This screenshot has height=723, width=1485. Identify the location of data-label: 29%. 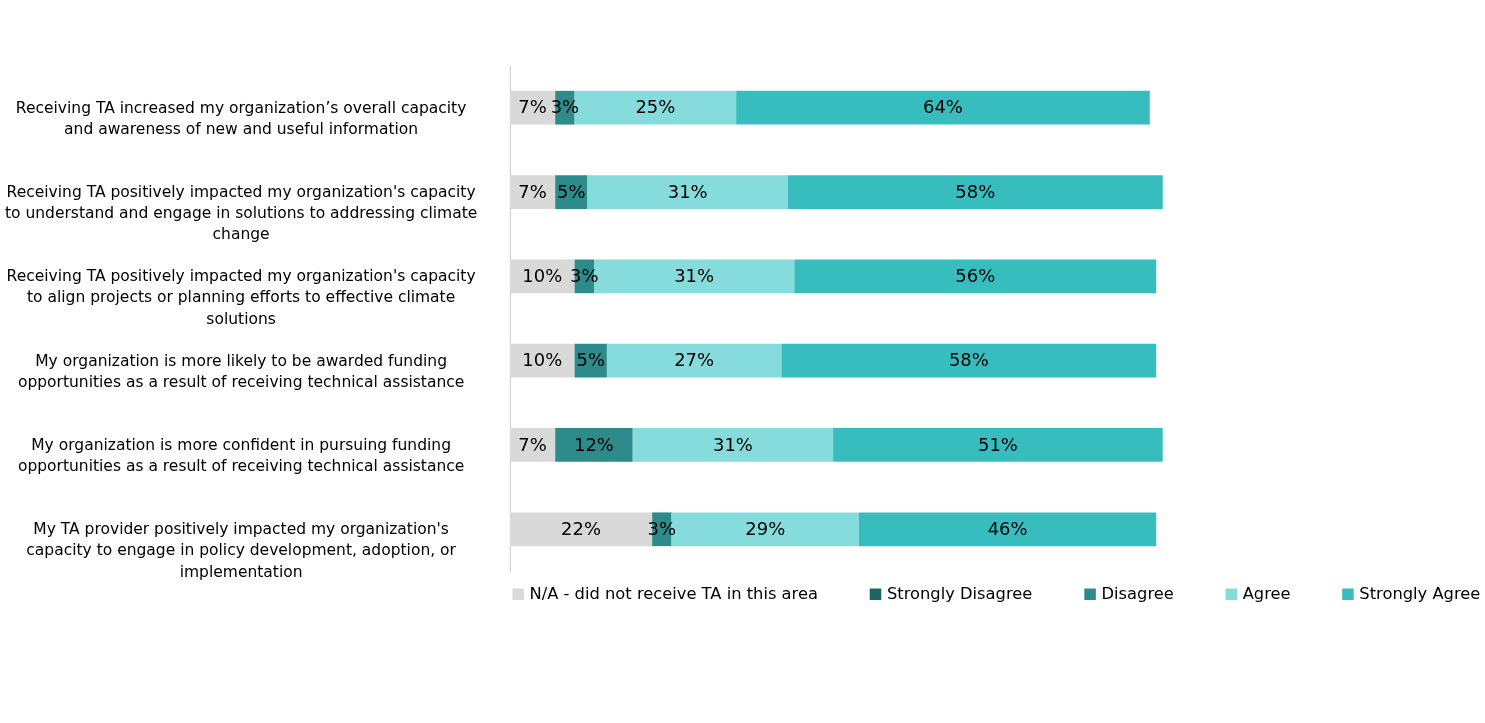
(765, 528).